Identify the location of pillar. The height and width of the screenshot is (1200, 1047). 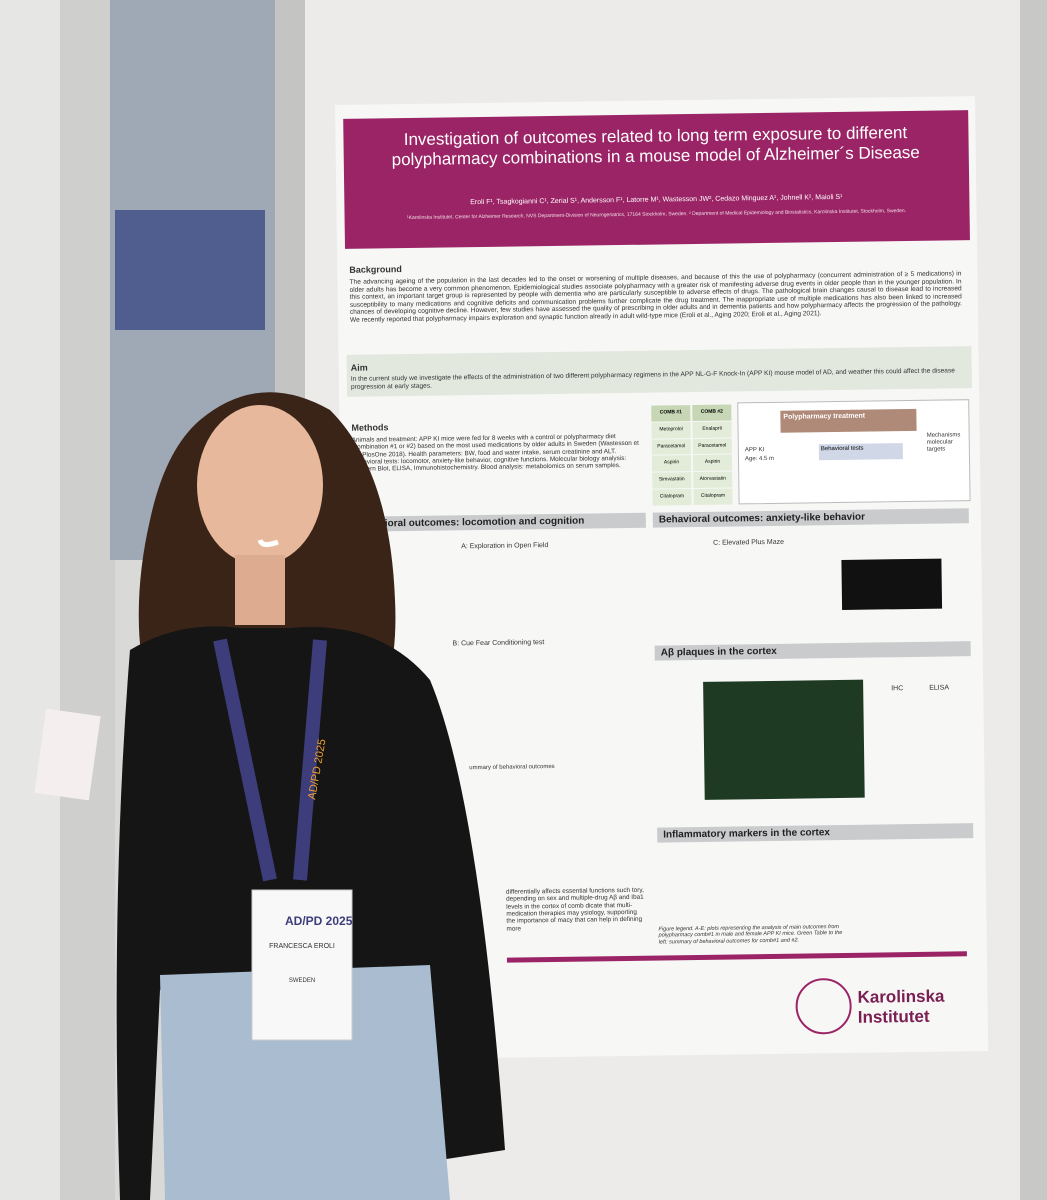
(87, 600).